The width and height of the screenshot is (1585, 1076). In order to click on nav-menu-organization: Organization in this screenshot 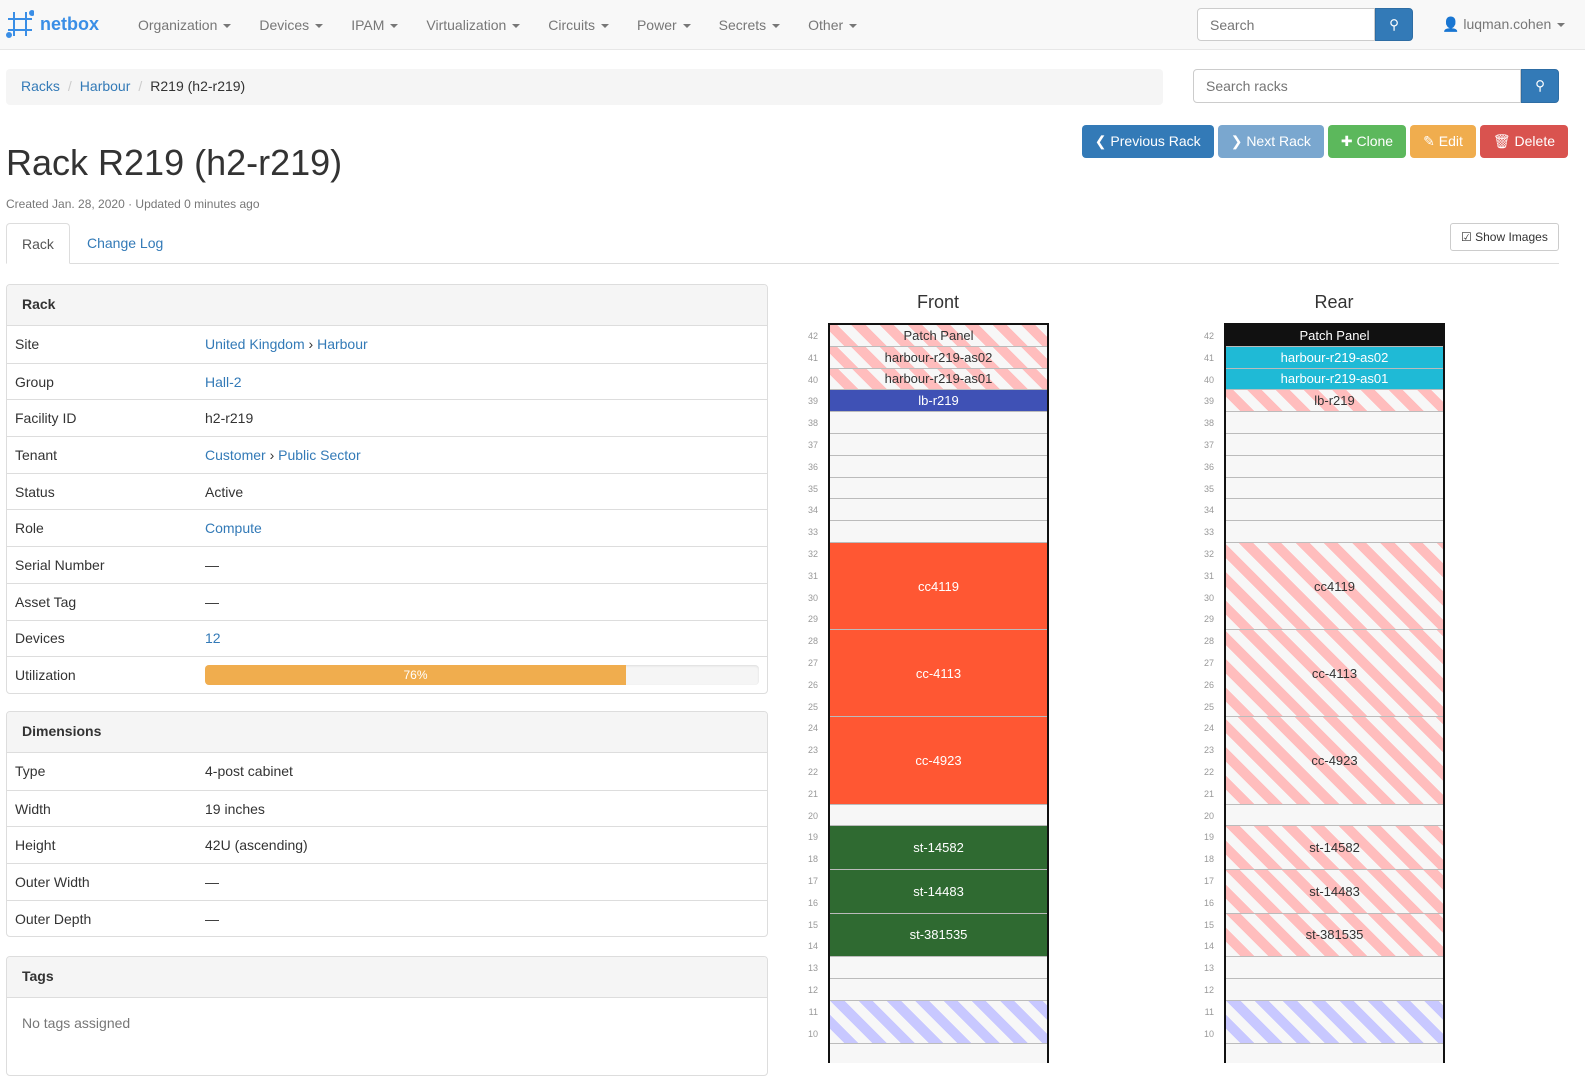, I will do `click(184, 25)`.